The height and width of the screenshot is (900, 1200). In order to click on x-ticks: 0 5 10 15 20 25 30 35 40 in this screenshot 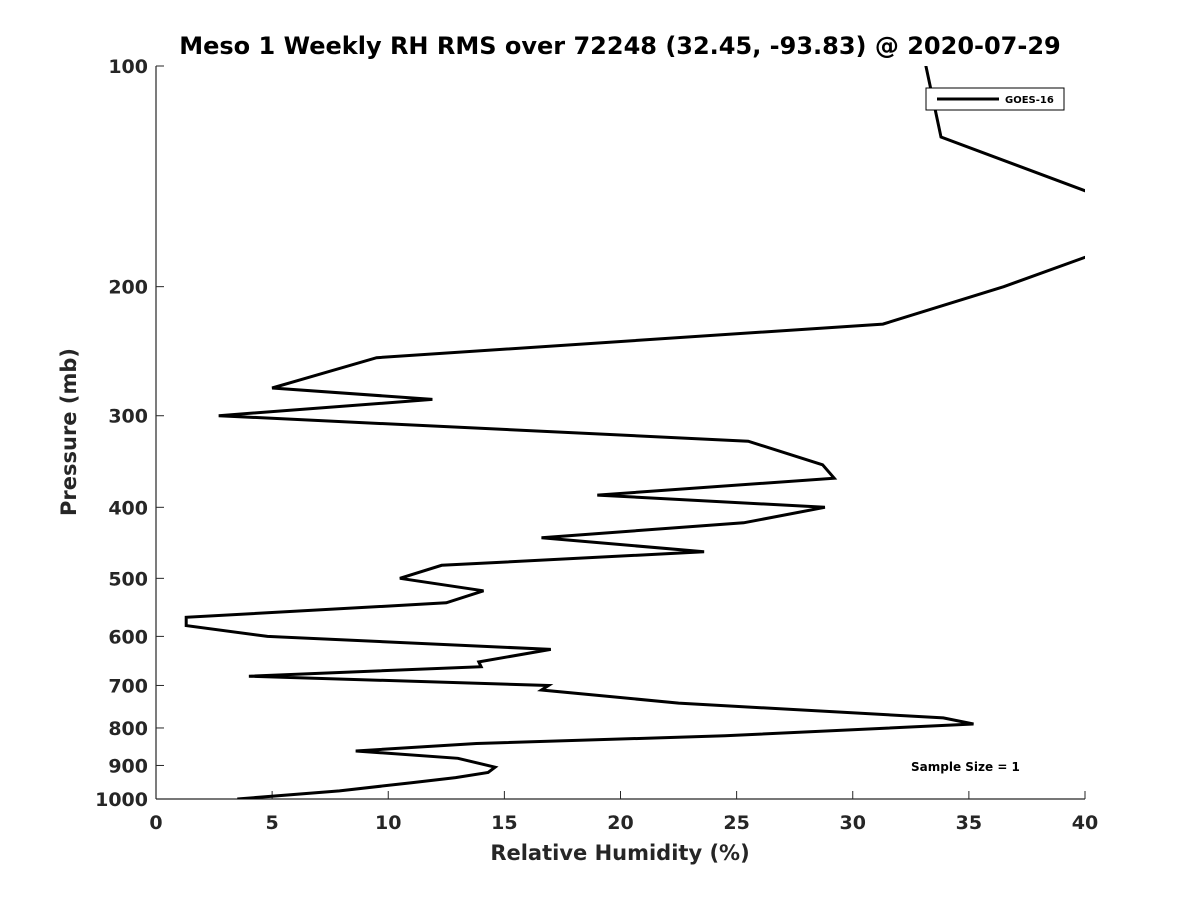, I will do `click(623, 812)`.